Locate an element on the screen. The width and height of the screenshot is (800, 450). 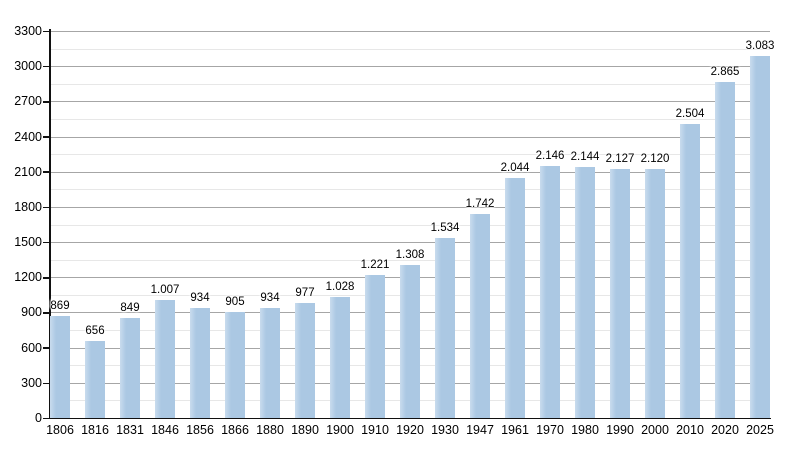
x-axis-label: 1910 is located at coordinates (375, 430).